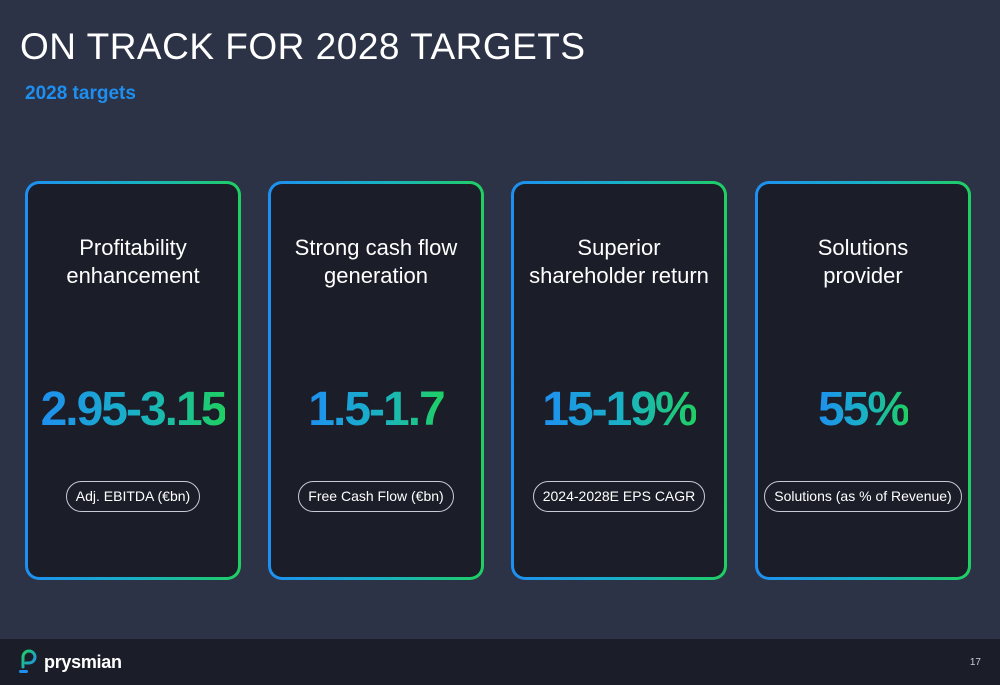 Image resolution: width=1000 pixels, height=685 pixels. Describe the element at coordinates (80, 93) in the screenshot. I see `page-subtitle: 2028 targets` at that location.